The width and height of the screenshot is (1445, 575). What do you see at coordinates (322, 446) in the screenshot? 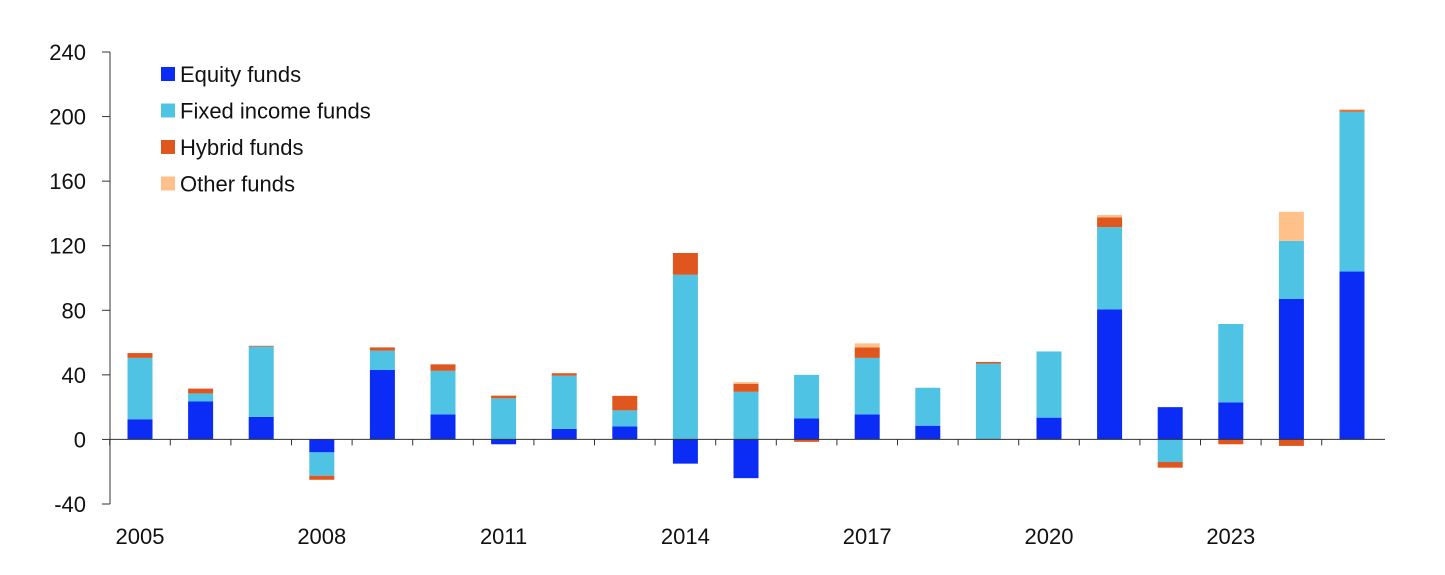
I see `bar-equity-funds-2008` at bounding box center [322, 446].